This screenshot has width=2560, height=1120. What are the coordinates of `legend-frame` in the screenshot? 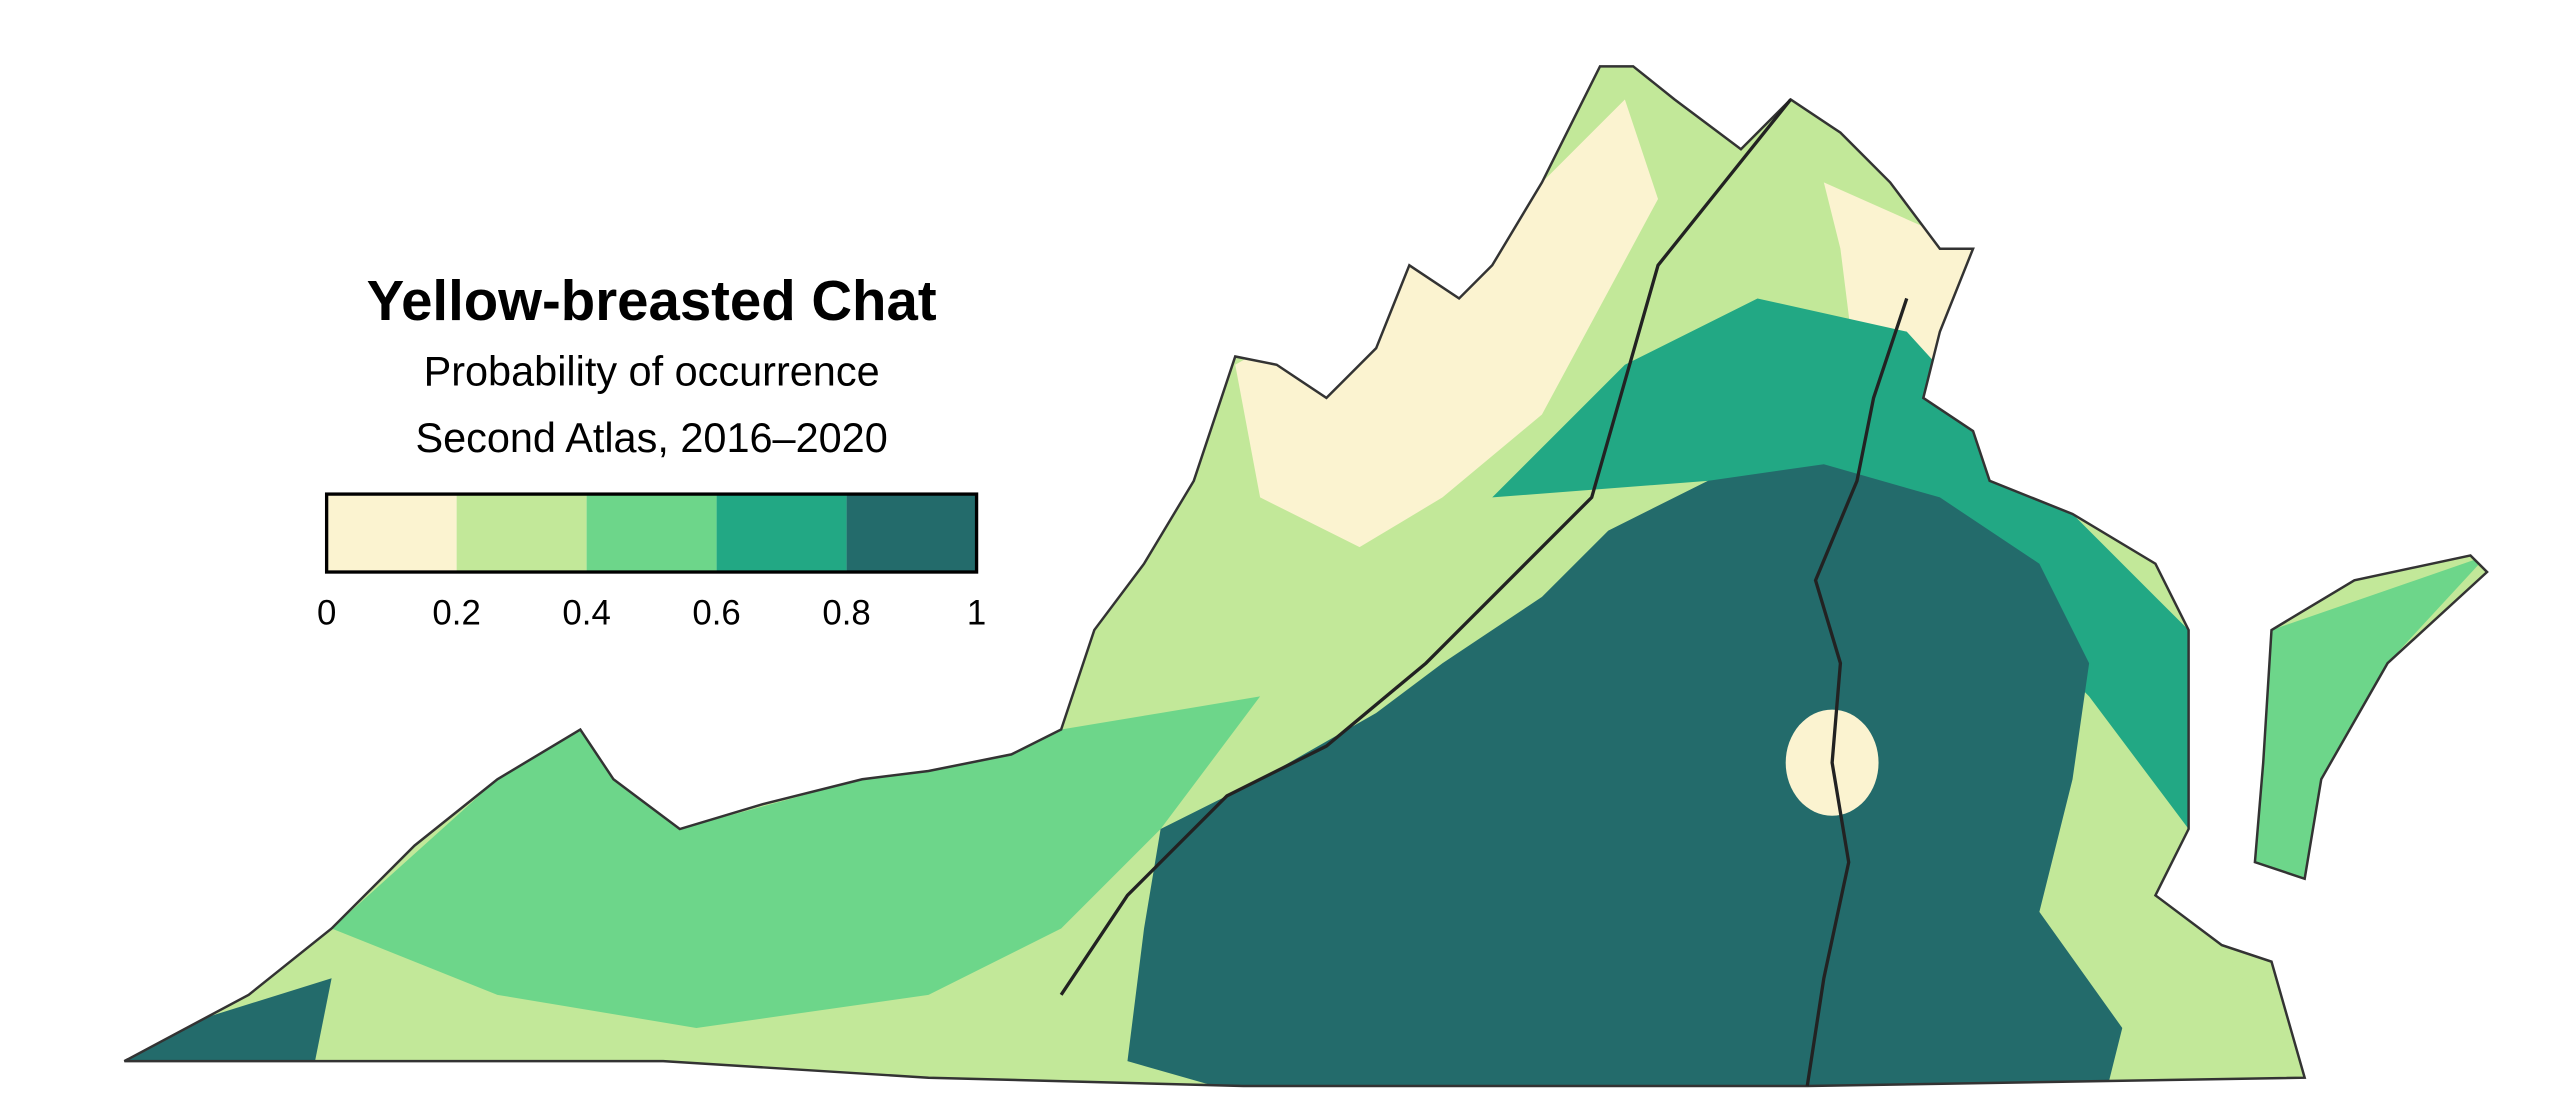 It's located at (651, 533).